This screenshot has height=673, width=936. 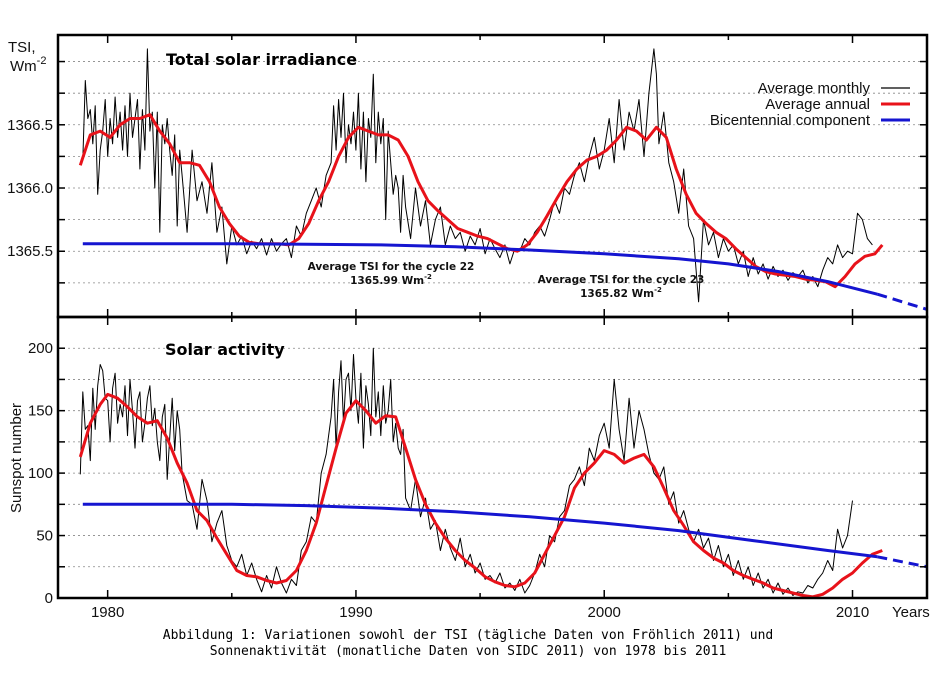 I want to click on annotation-cycle-22-value: 1365.99 Wm-2, so click(x=391, y=280).